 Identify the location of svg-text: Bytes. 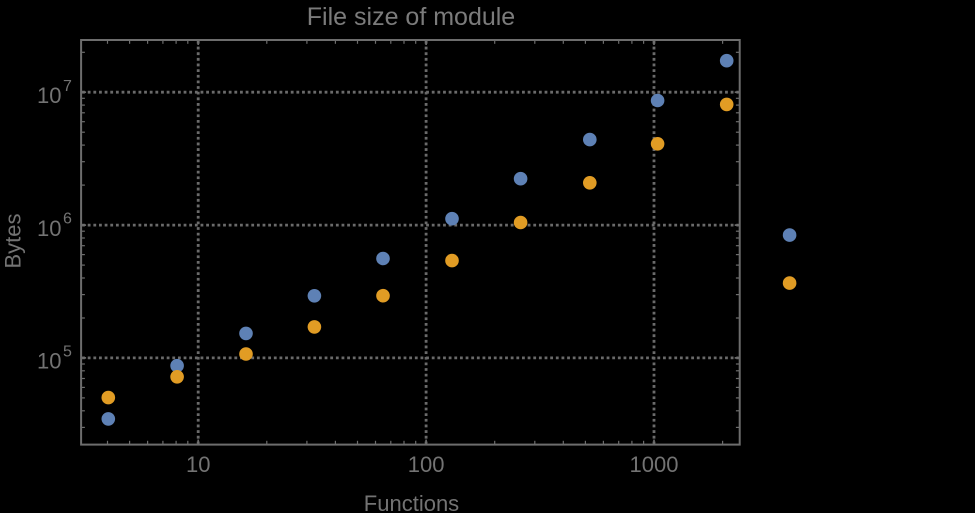
(12, 240).